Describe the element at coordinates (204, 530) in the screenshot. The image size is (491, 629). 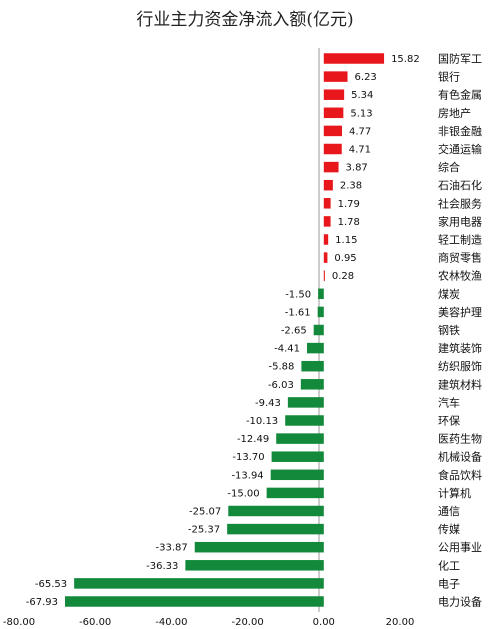
I see `data-label: -25.37` at that location.